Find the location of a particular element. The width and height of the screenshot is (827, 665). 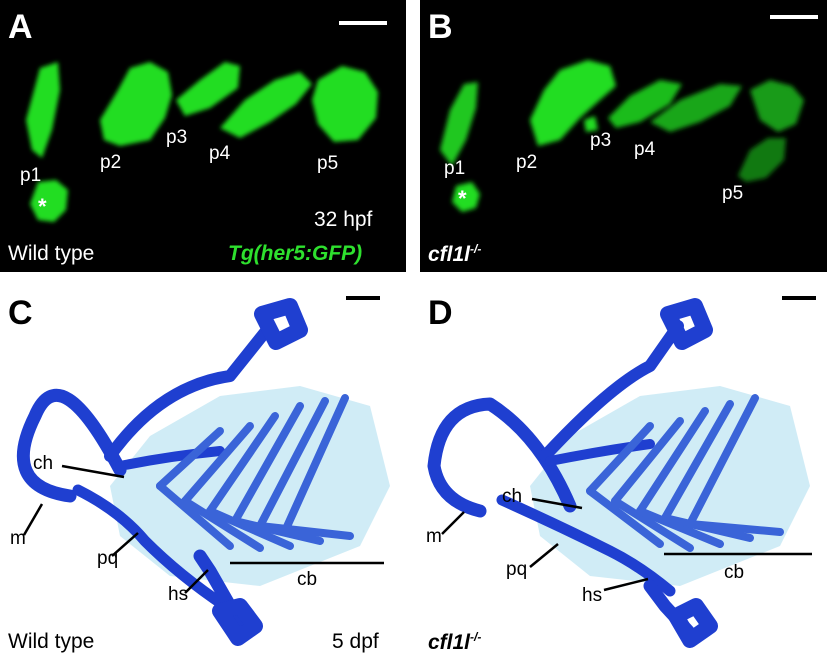

panel-letter: A is located at coordinates (20, 27).